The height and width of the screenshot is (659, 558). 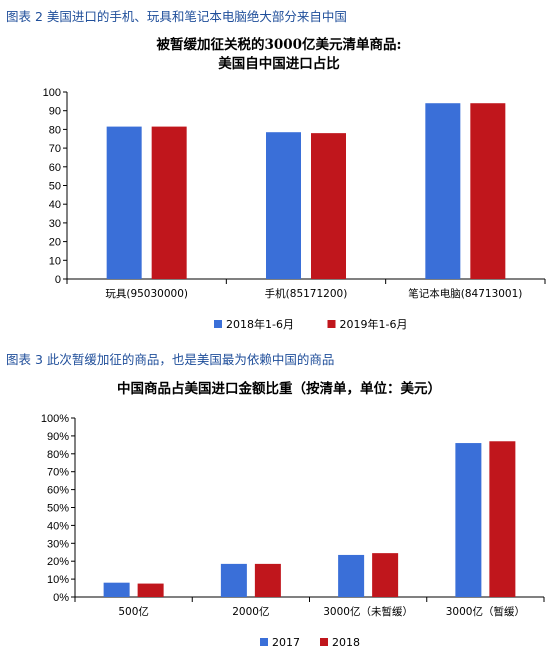 What do you see at coordinates (170, 359) in the screenshot?
I see `figure-3-caption: 图表 3 此次暂缓加征的商品，也是美国最为依赖中国的商品` at bounding box center [170, 359].